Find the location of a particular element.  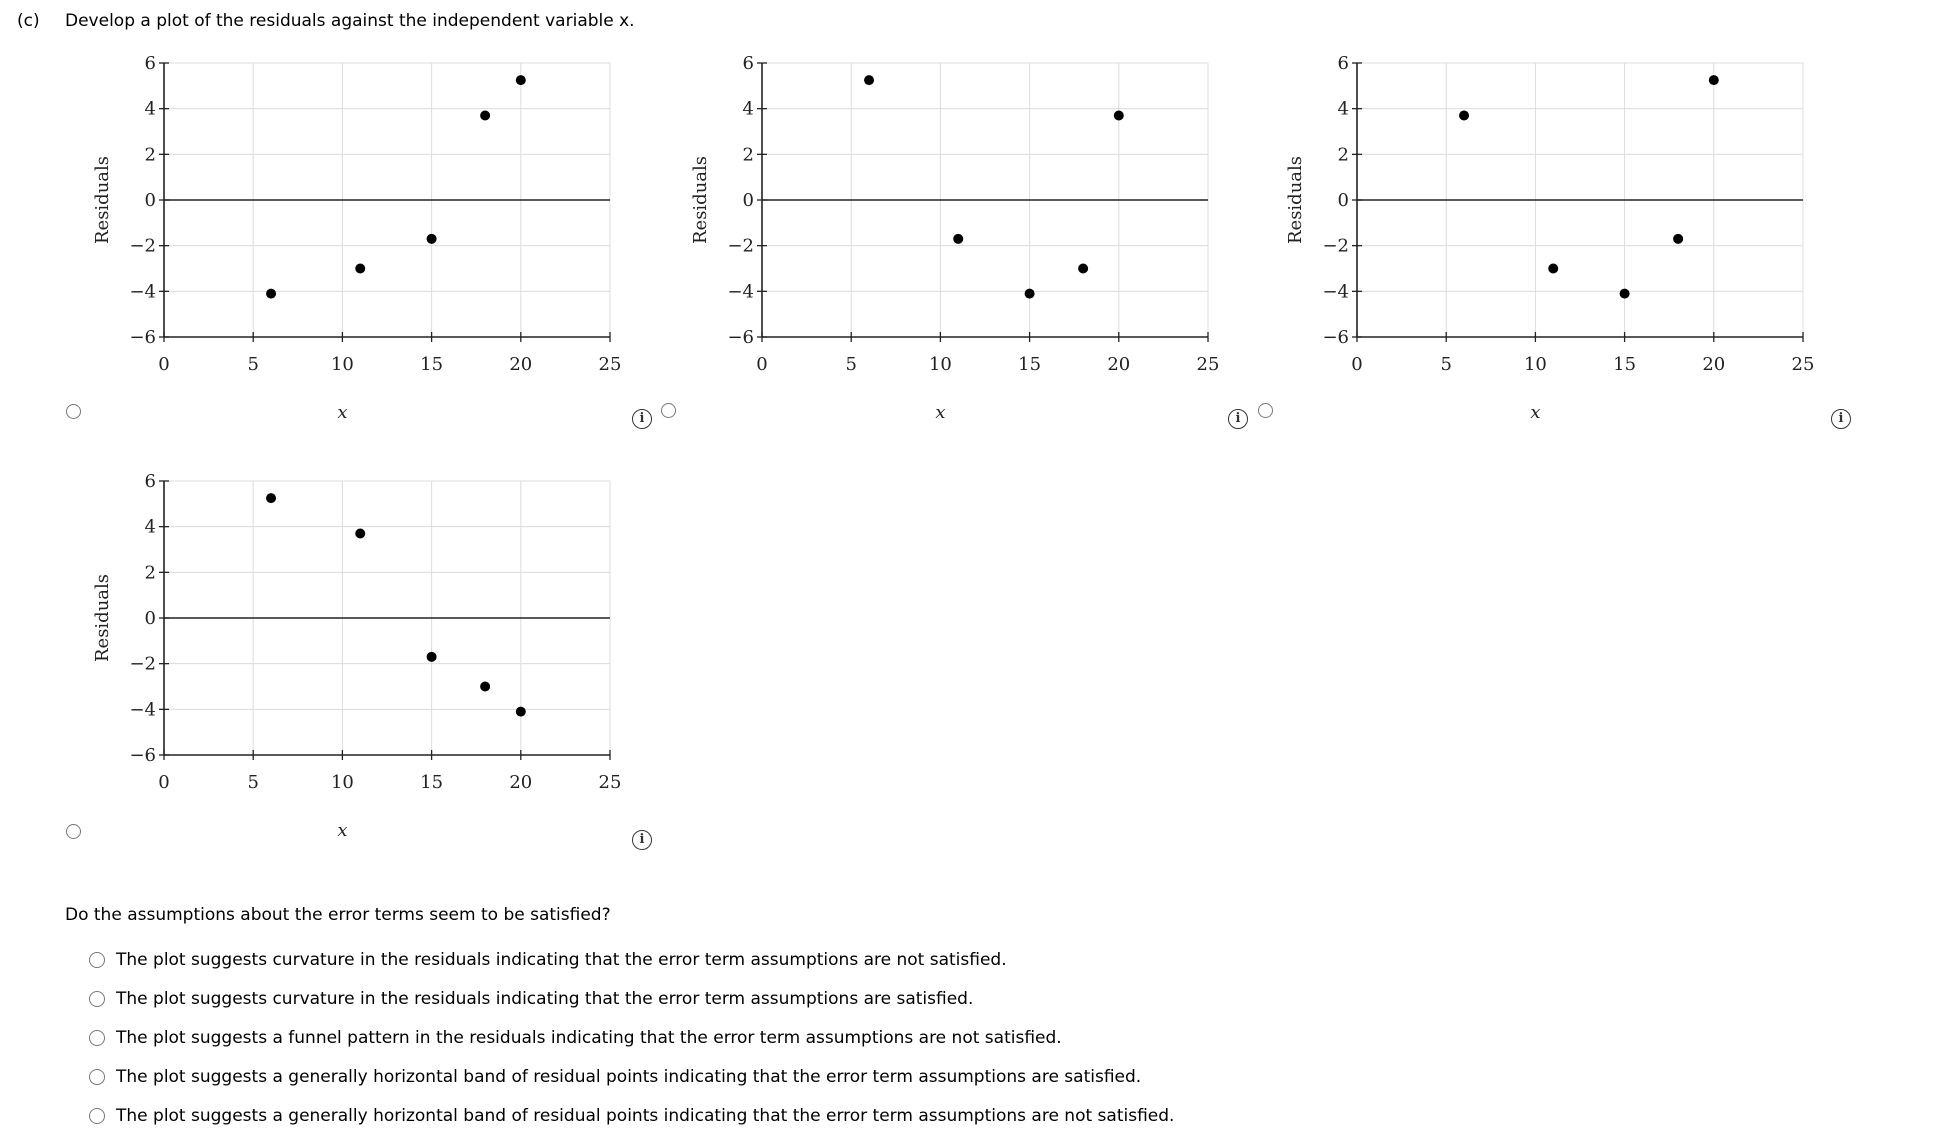

part-label: (c) is located at coordinates (28, 21).